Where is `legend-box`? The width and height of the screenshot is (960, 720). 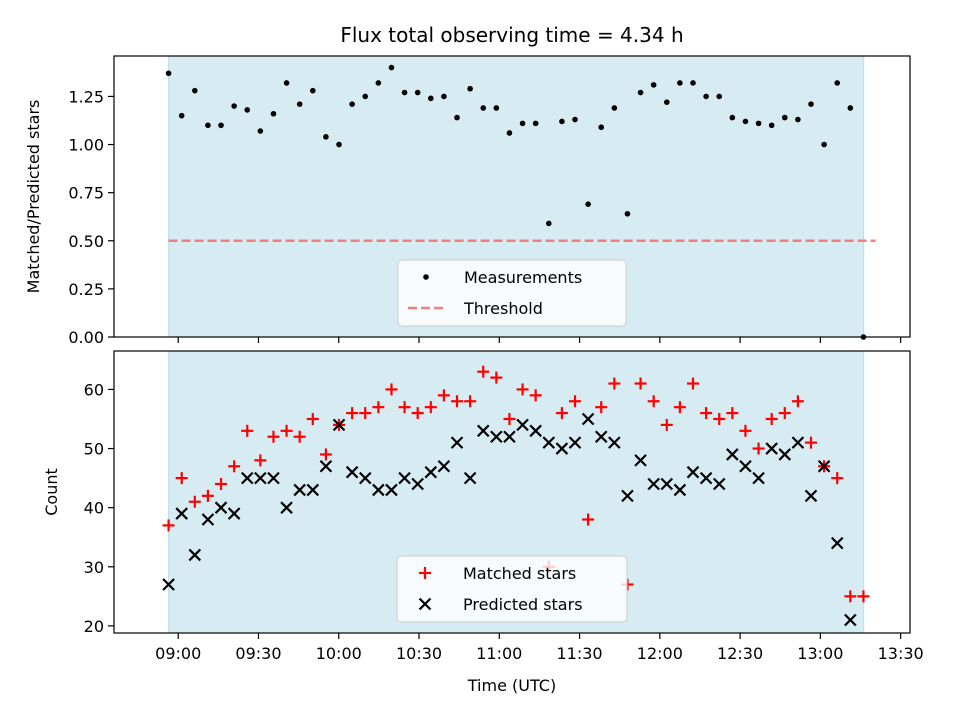
legend-box is located at coordinates (512, 293).